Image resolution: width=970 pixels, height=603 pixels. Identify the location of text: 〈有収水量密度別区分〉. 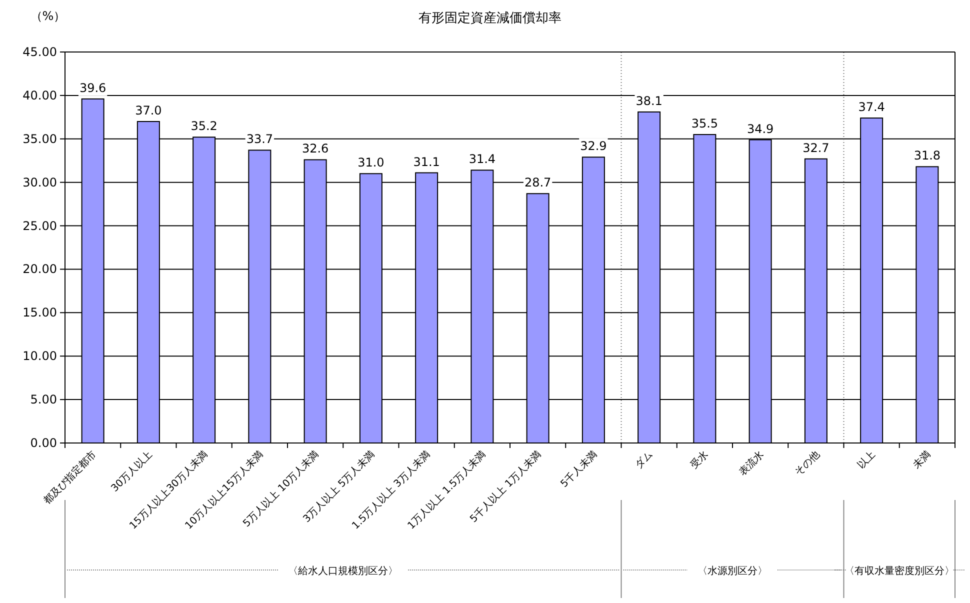
(899, 571).